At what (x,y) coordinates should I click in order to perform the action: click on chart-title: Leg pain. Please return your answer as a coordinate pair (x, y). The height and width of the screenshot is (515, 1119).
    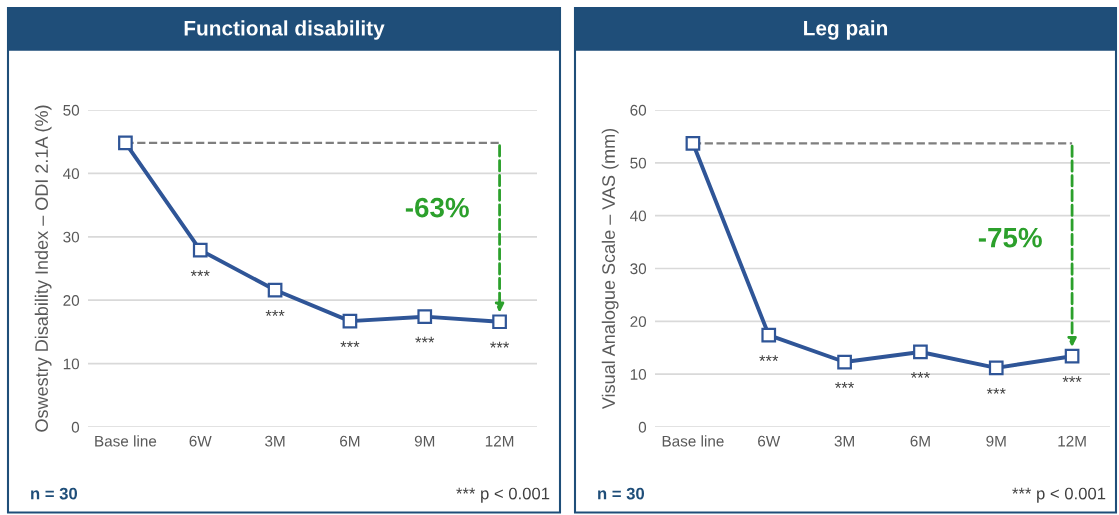
    Looking at the image, I should click on (846, 30).